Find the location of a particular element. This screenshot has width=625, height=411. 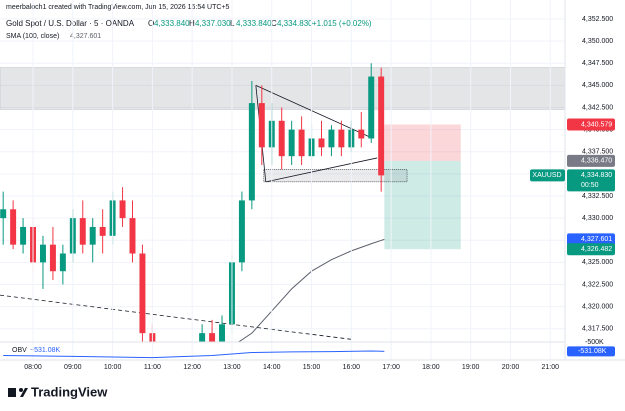

trendline is located at coordinates (176, 317).